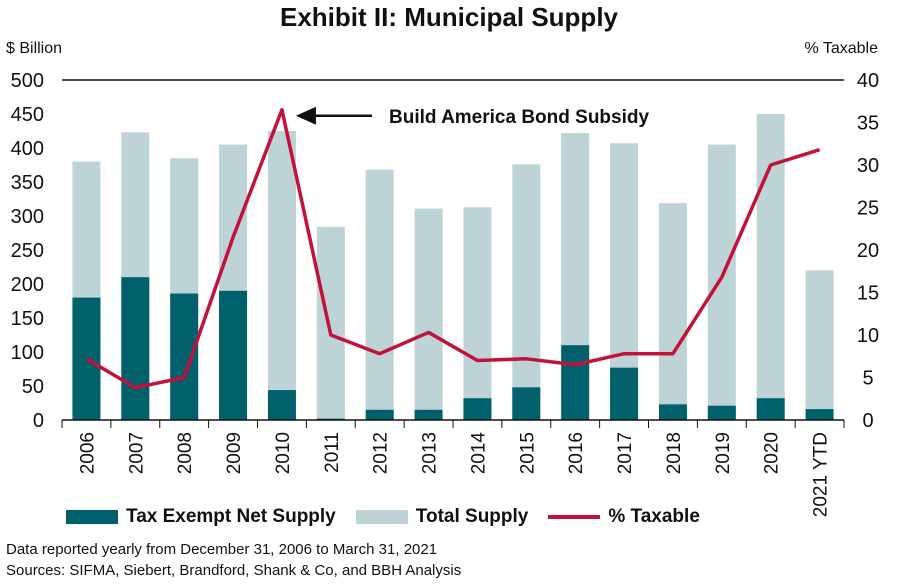 This screenshot has width=898, height=585. I want to click on y-left-tick-label: 400, so click(27, 149).